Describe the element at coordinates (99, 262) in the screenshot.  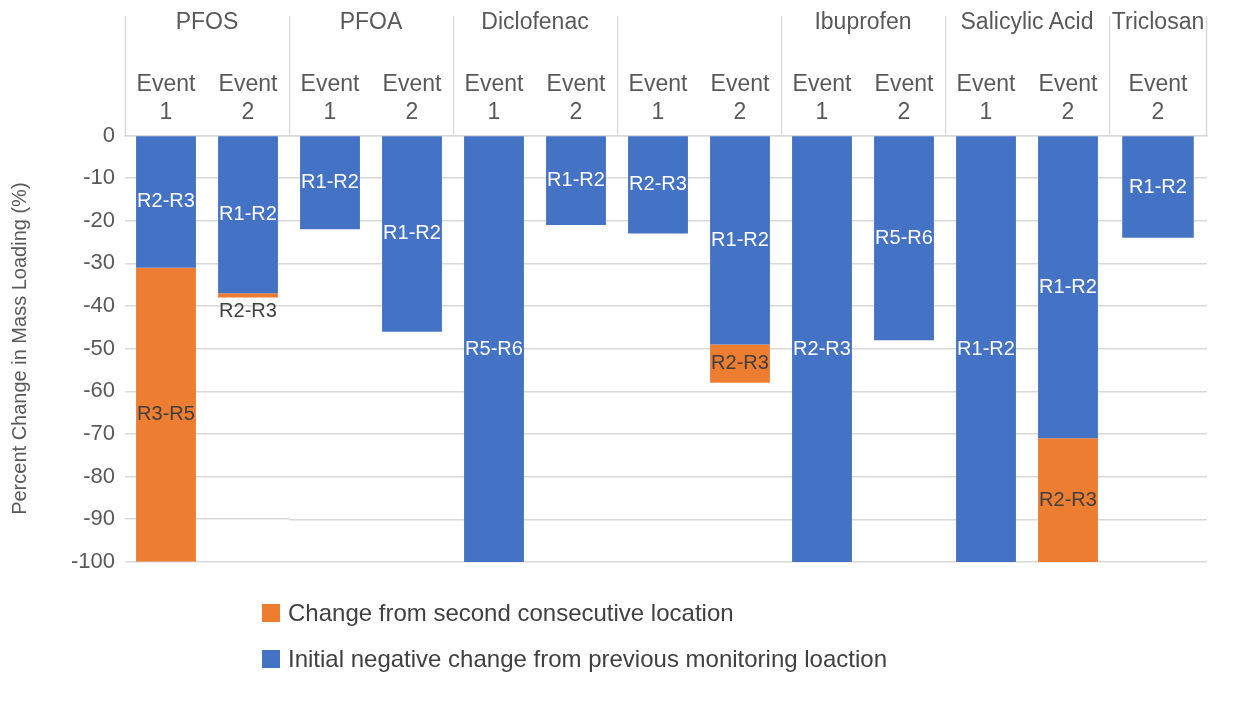
I see `y-tick-label: -30` at that location.